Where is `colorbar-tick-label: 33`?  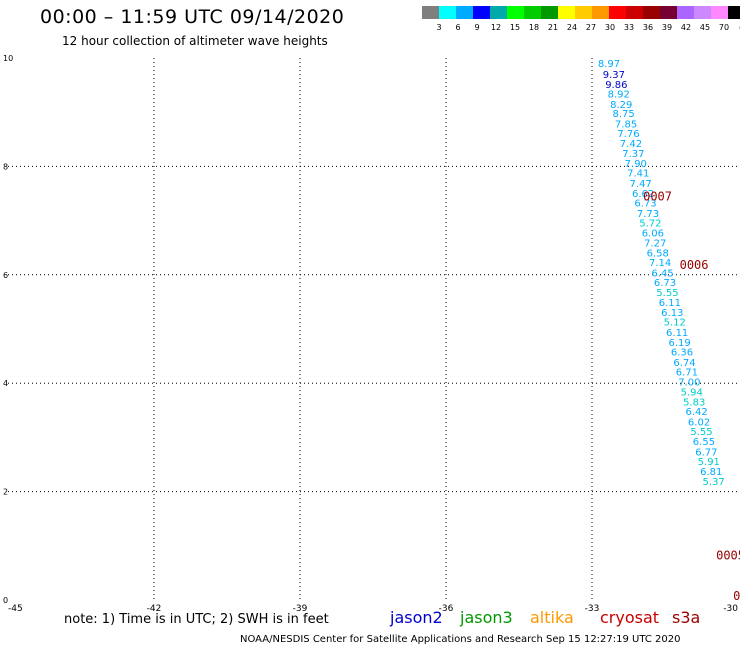
colorbar-tick-label: 33 is located at coordinates (629, 27).